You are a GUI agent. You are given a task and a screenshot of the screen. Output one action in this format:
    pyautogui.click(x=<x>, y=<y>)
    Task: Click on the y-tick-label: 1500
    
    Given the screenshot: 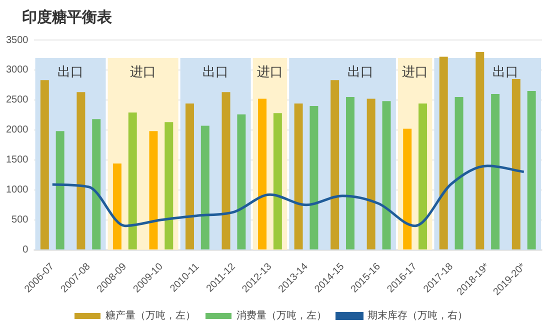 What is the action you would take?
    pyautogui.click(x=17, y=160)
    